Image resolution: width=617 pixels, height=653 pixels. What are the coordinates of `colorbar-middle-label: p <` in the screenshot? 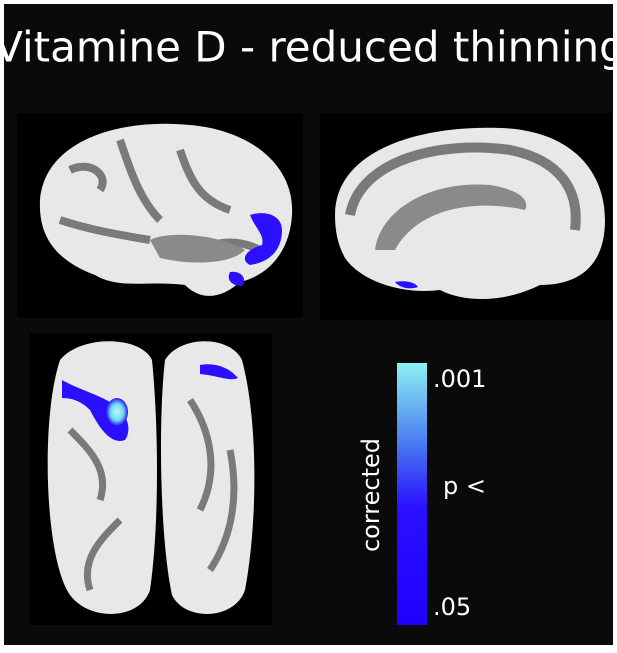 It's located at (464, 486).